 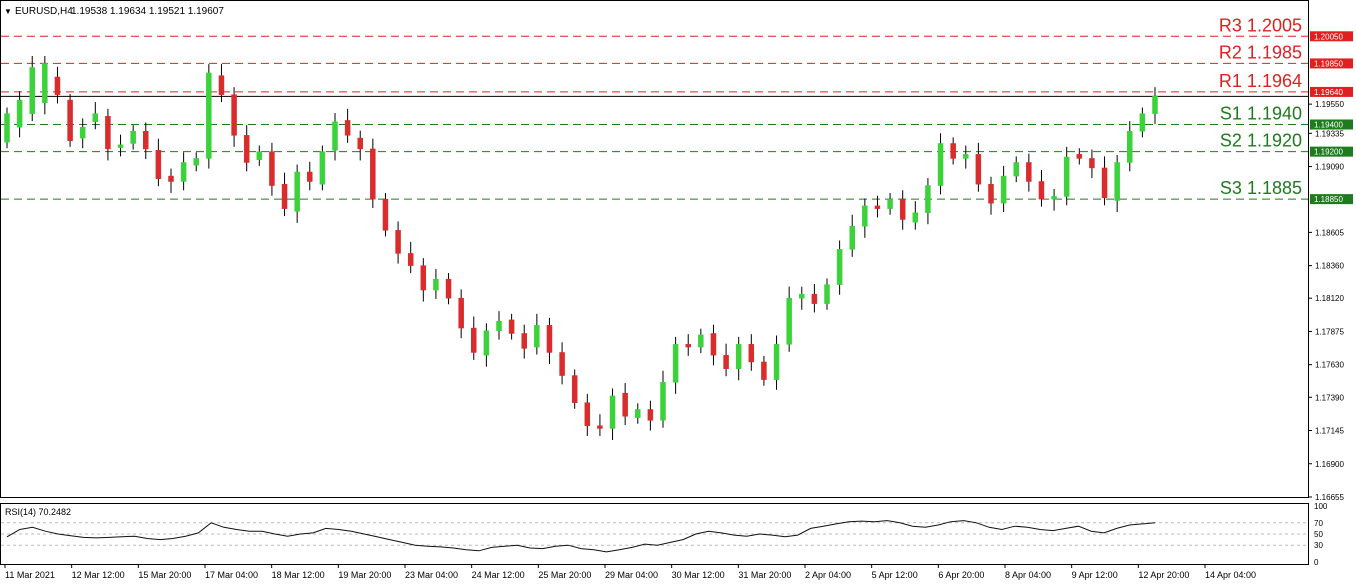 What do you see at coordinates (8, 11) in the screenshot?
I see `chart-menu-dropdown-icon: ▼` at bounding box center [8, 11].